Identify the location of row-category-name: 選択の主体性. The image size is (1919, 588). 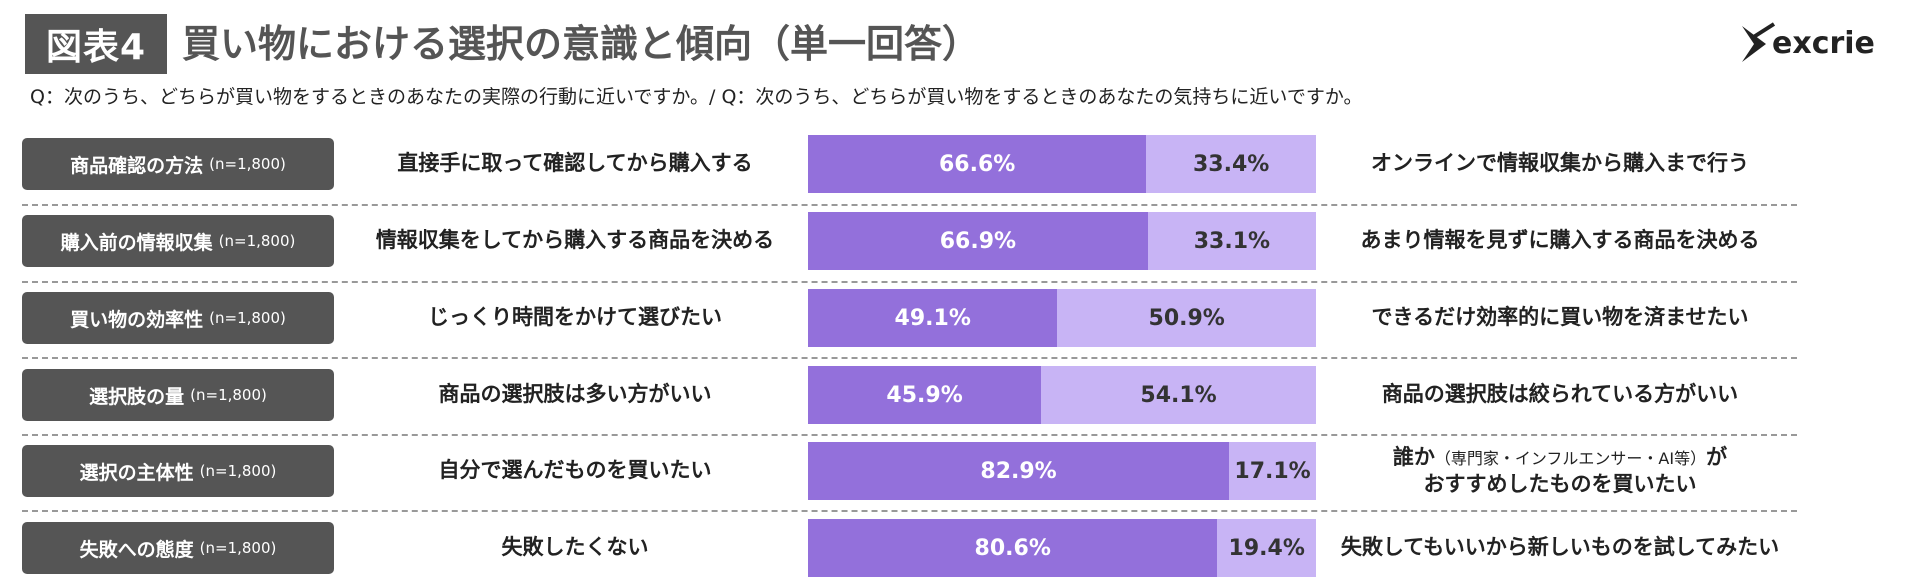
(136, 472).